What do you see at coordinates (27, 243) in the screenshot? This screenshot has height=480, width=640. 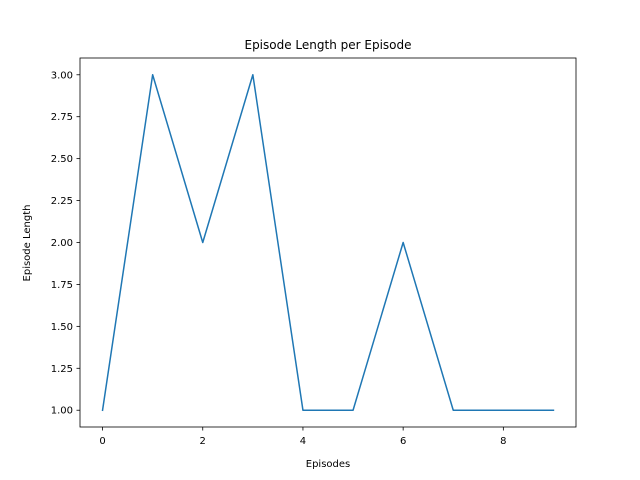 I see `y-axis-label: Episode Length` at bounding box center [27, 243].